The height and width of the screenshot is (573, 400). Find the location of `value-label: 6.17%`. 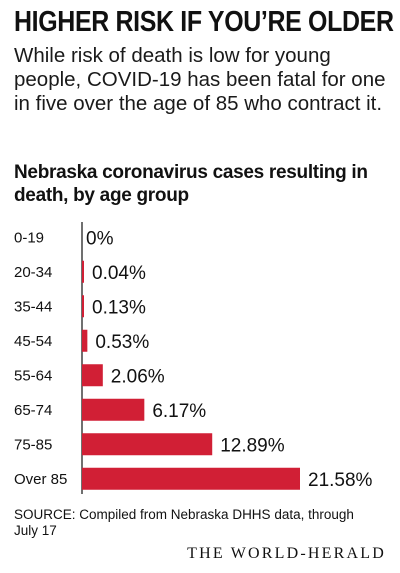

value-label: 6.17% is located at coordinates (179, 411).